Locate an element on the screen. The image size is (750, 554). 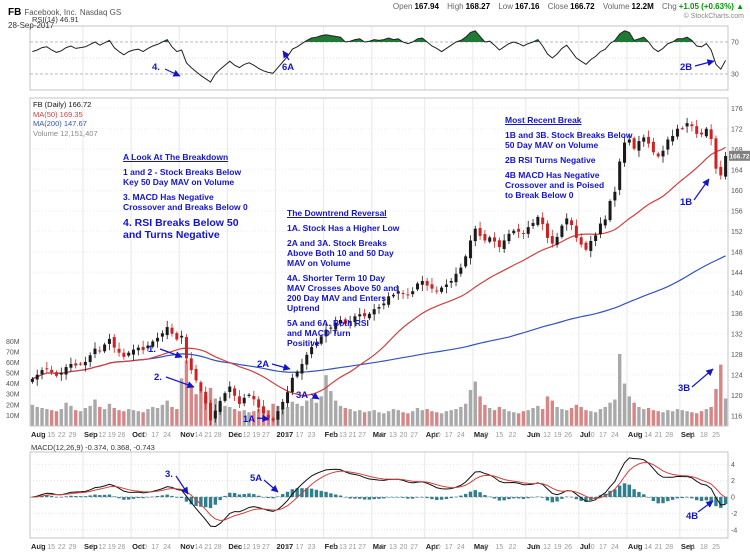
svg-text: 11 is located at coordinates (691, 547).